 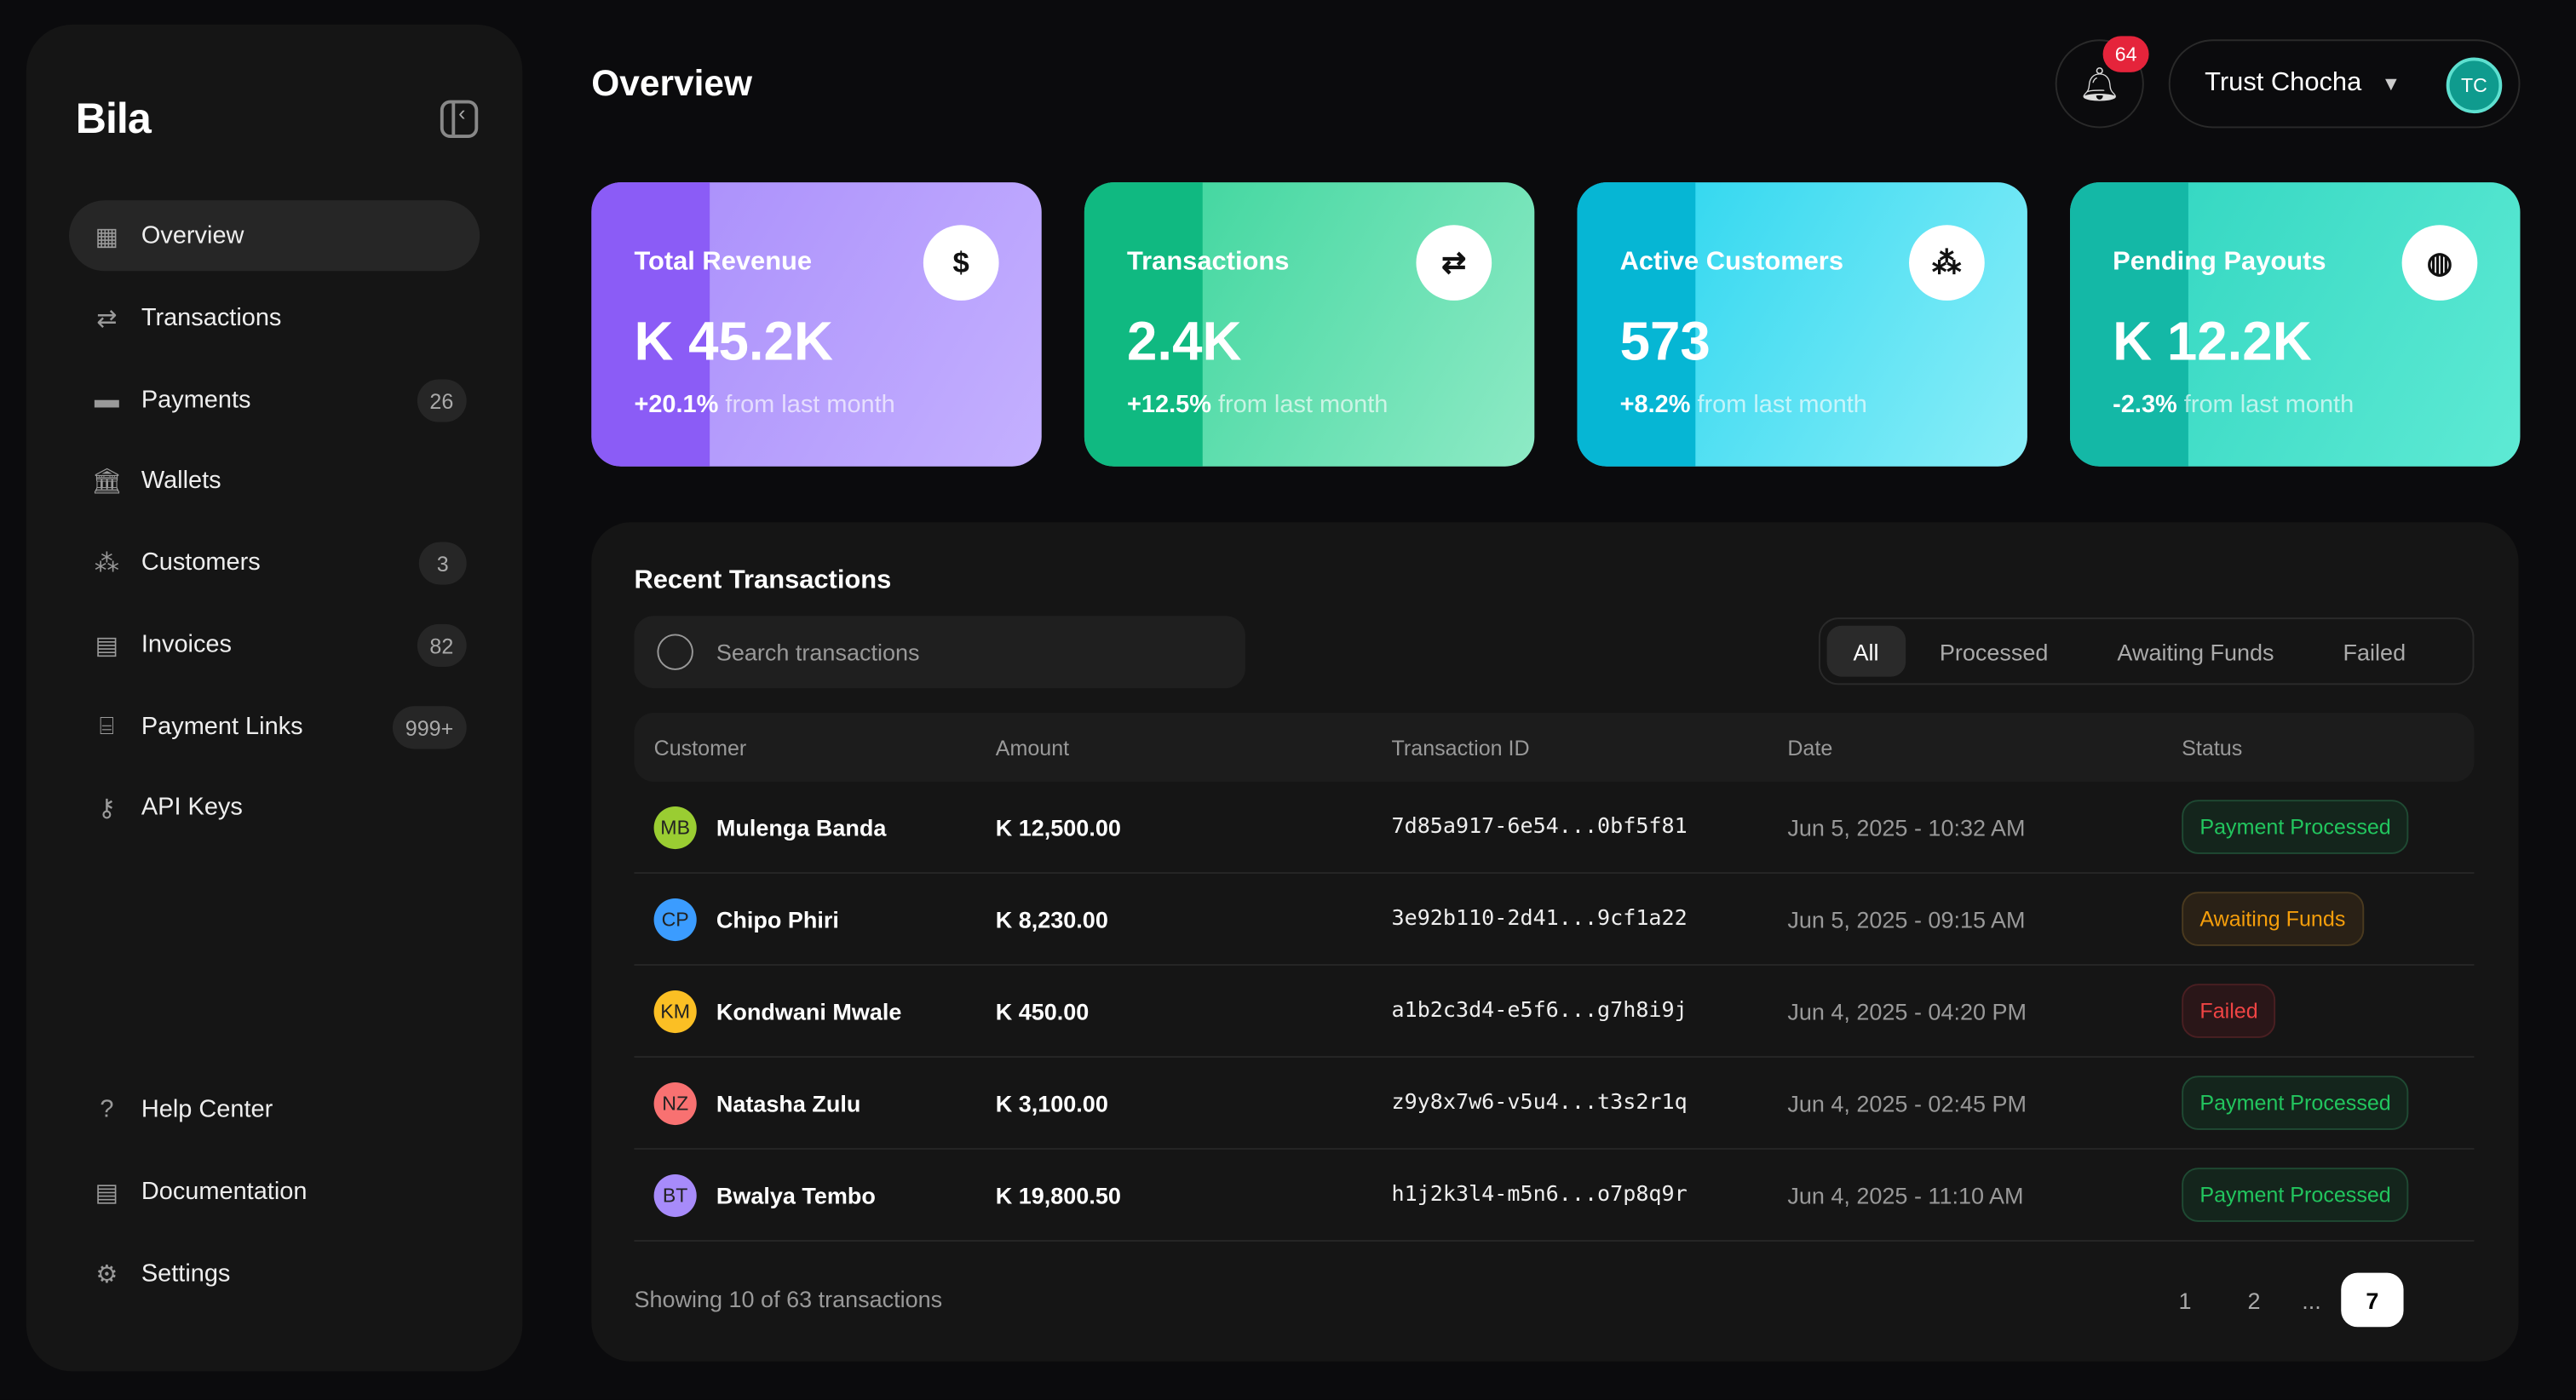 I want to click on page-1: 1, so click(x=2185, y=1300).